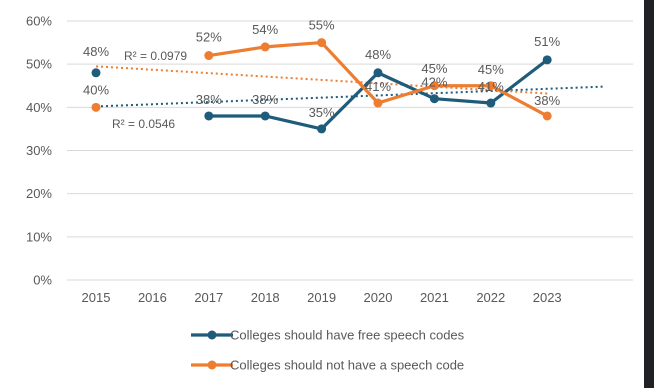 The height and width of the screenshot is (388, 654). Describe the element at coordinates (209, 37) in the screenshot. I see `data-label-no-speech-code: 52%` at that location.